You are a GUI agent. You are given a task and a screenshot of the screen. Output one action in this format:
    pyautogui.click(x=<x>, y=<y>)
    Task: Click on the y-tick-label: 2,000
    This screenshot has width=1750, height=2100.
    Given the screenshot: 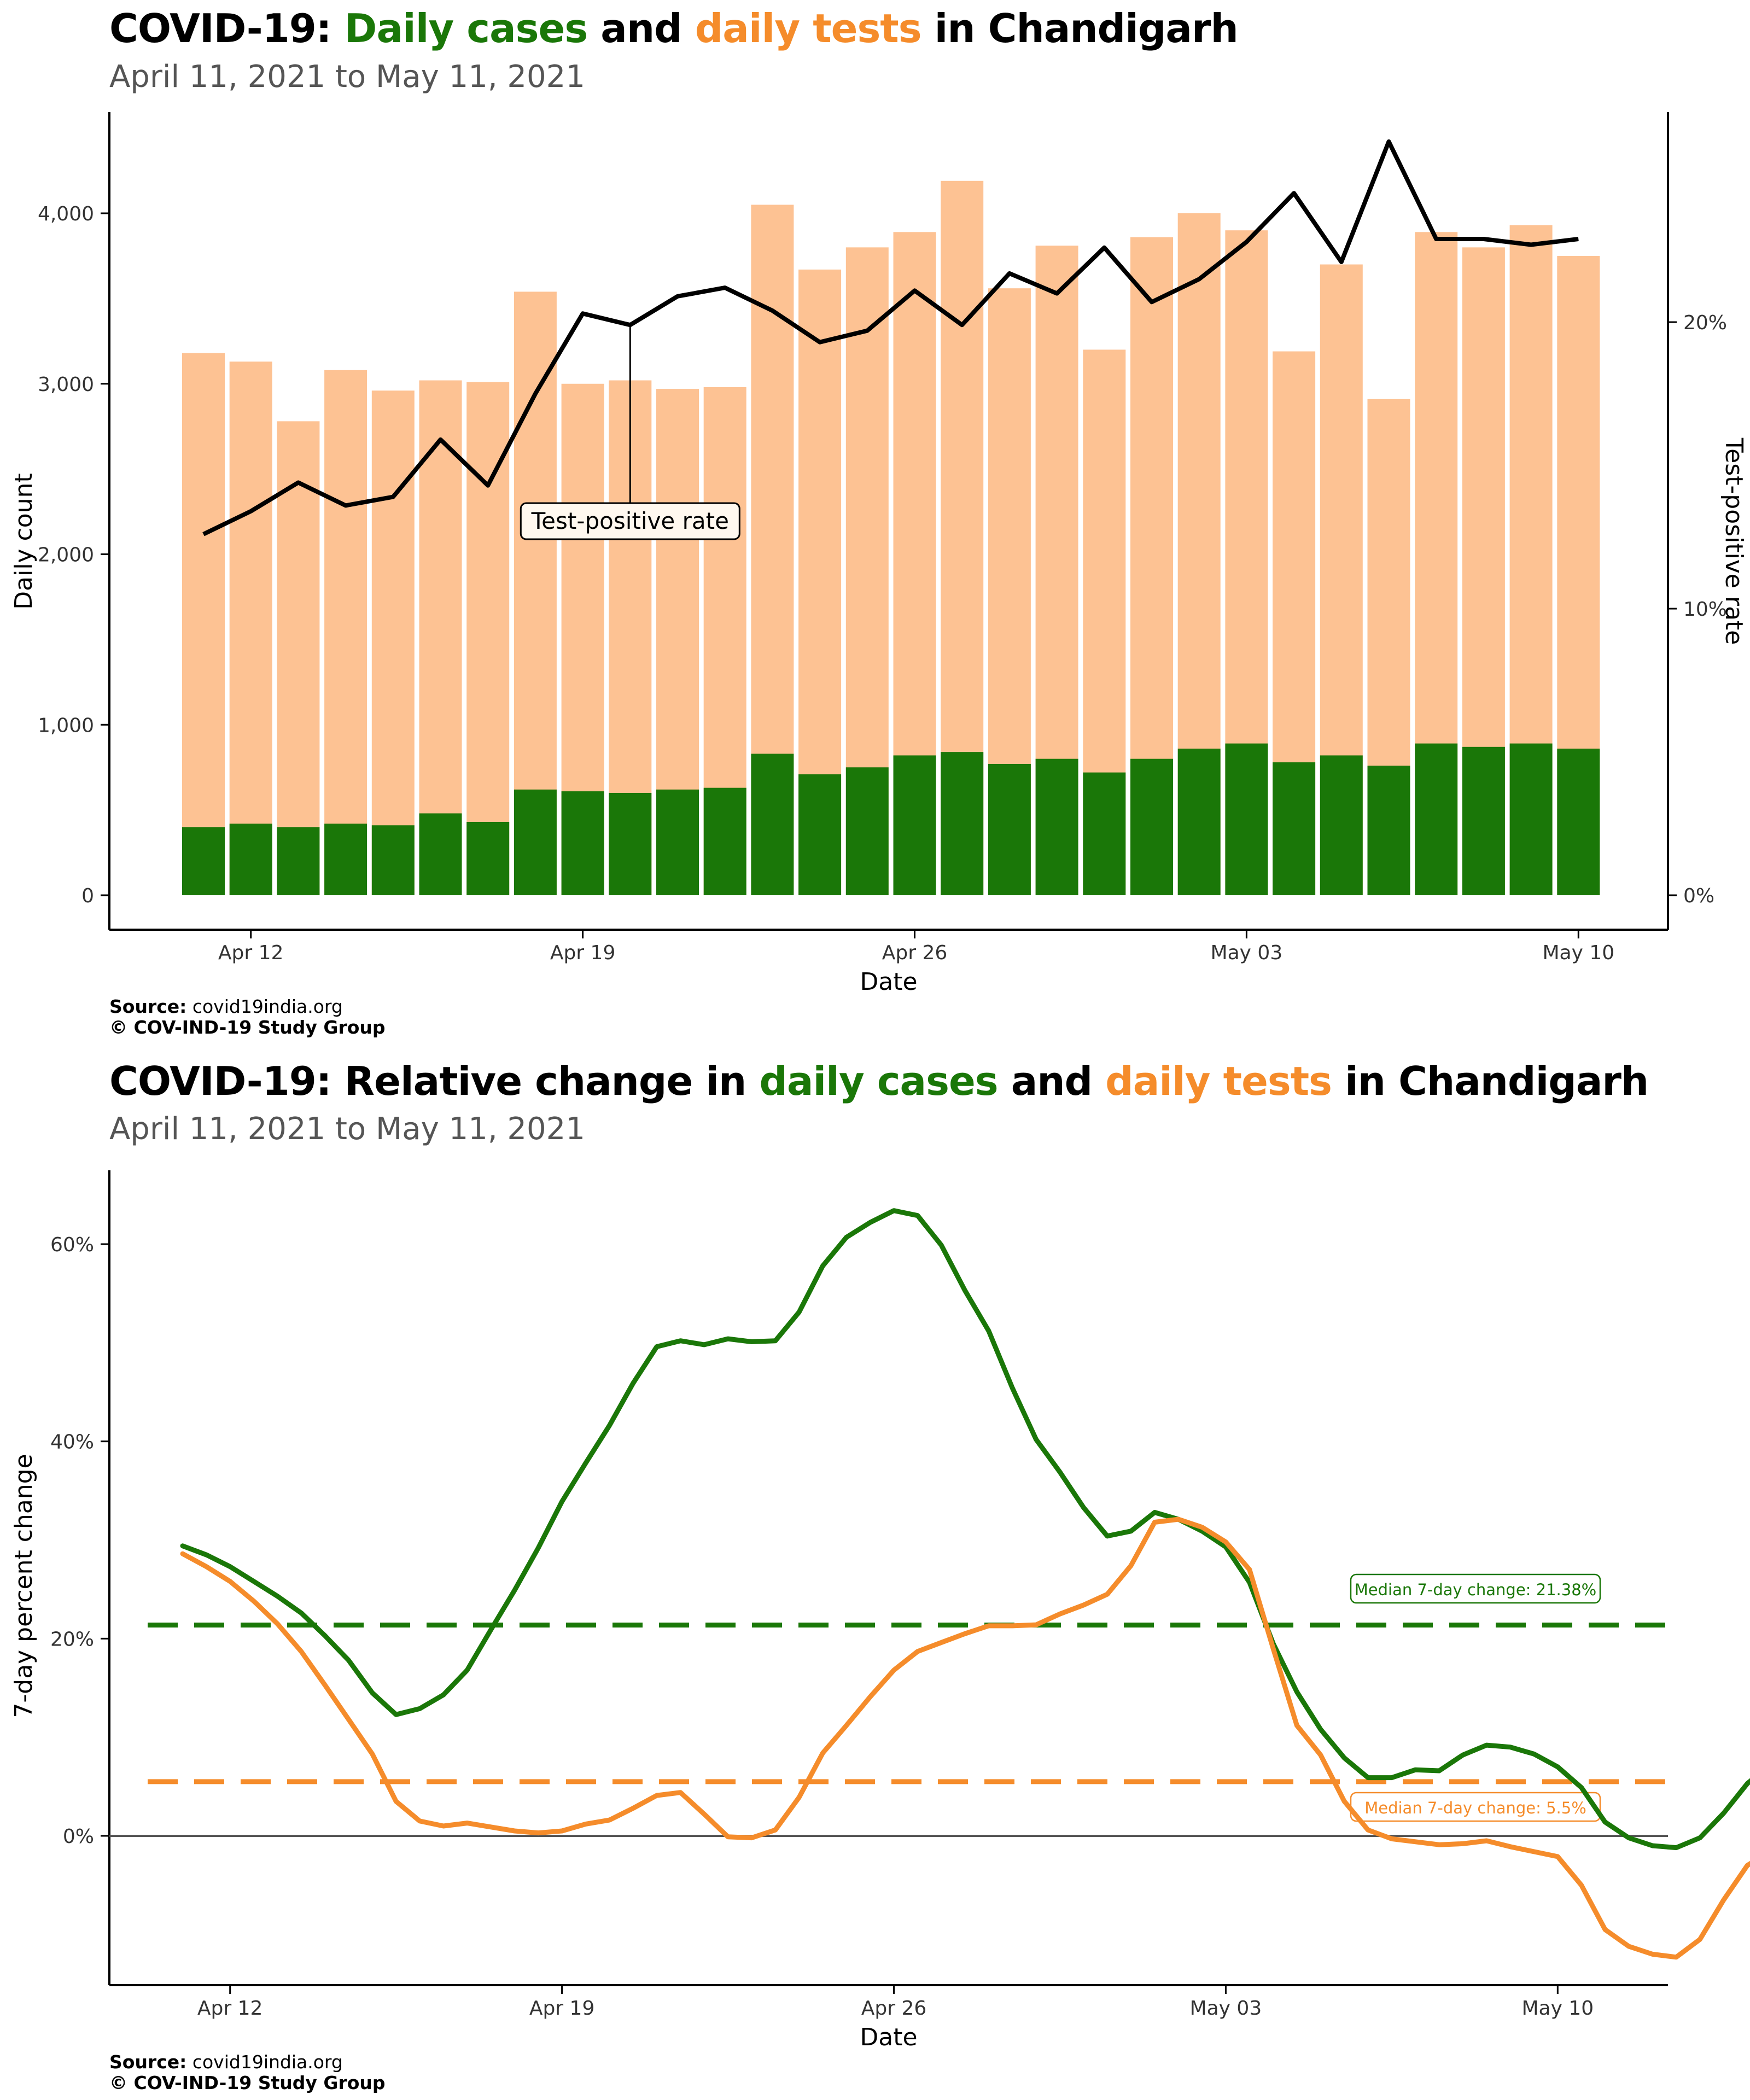 What is the action you would take?
    pyautogui.click(x=66, y=555)
    